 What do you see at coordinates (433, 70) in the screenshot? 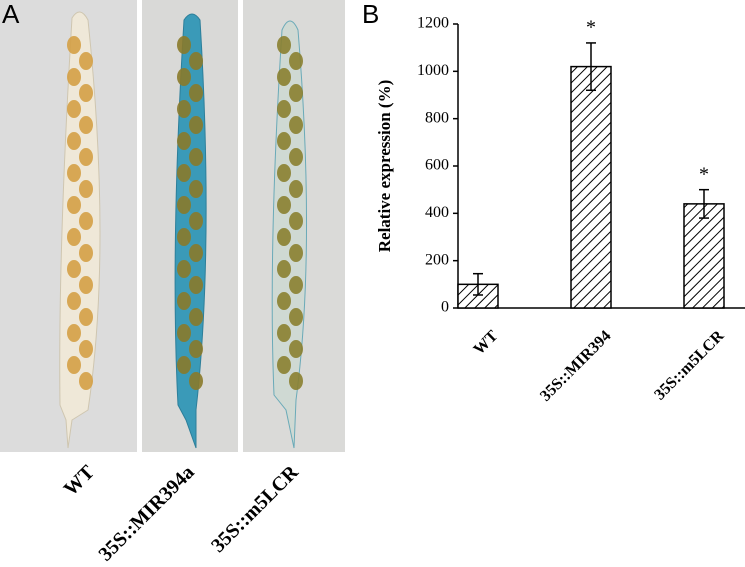
I see `y-tick-label: 1000` at bounding box center [433, 70].